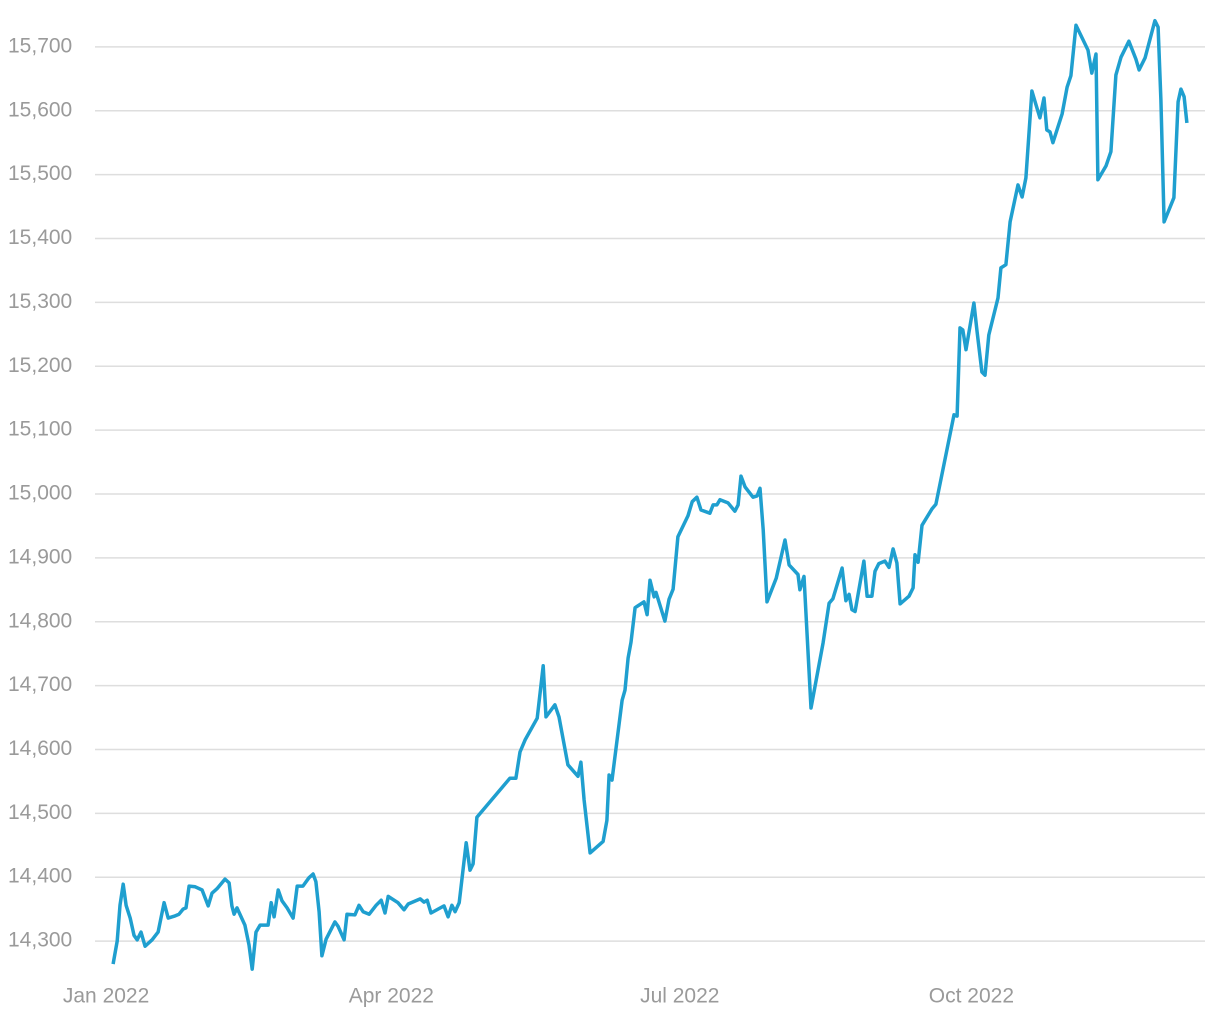 This screenshot has width=1220, height=1020. Describe the element at coordinates (40, 301) in the screenshot. I see `y-tick-label: 15,300` at that location.